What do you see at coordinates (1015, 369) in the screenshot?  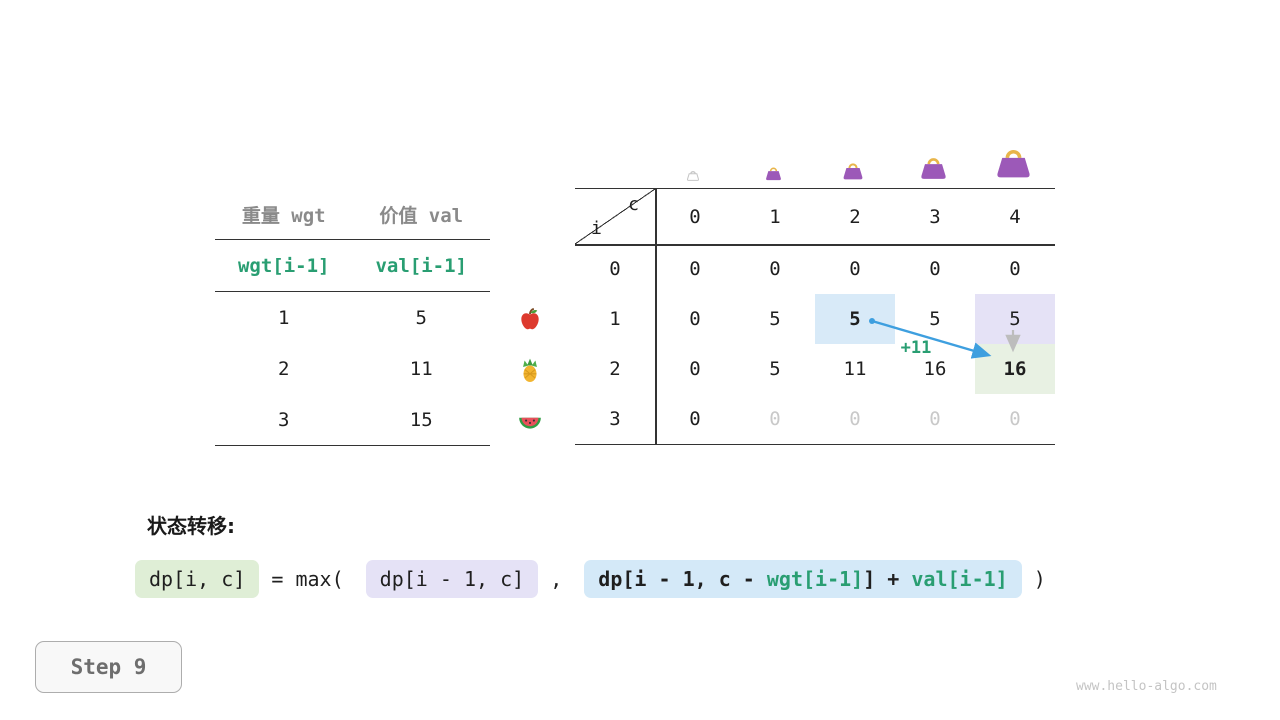 I see `dp-cell-current-highlight: 16` at bounding box center [1015, 369].